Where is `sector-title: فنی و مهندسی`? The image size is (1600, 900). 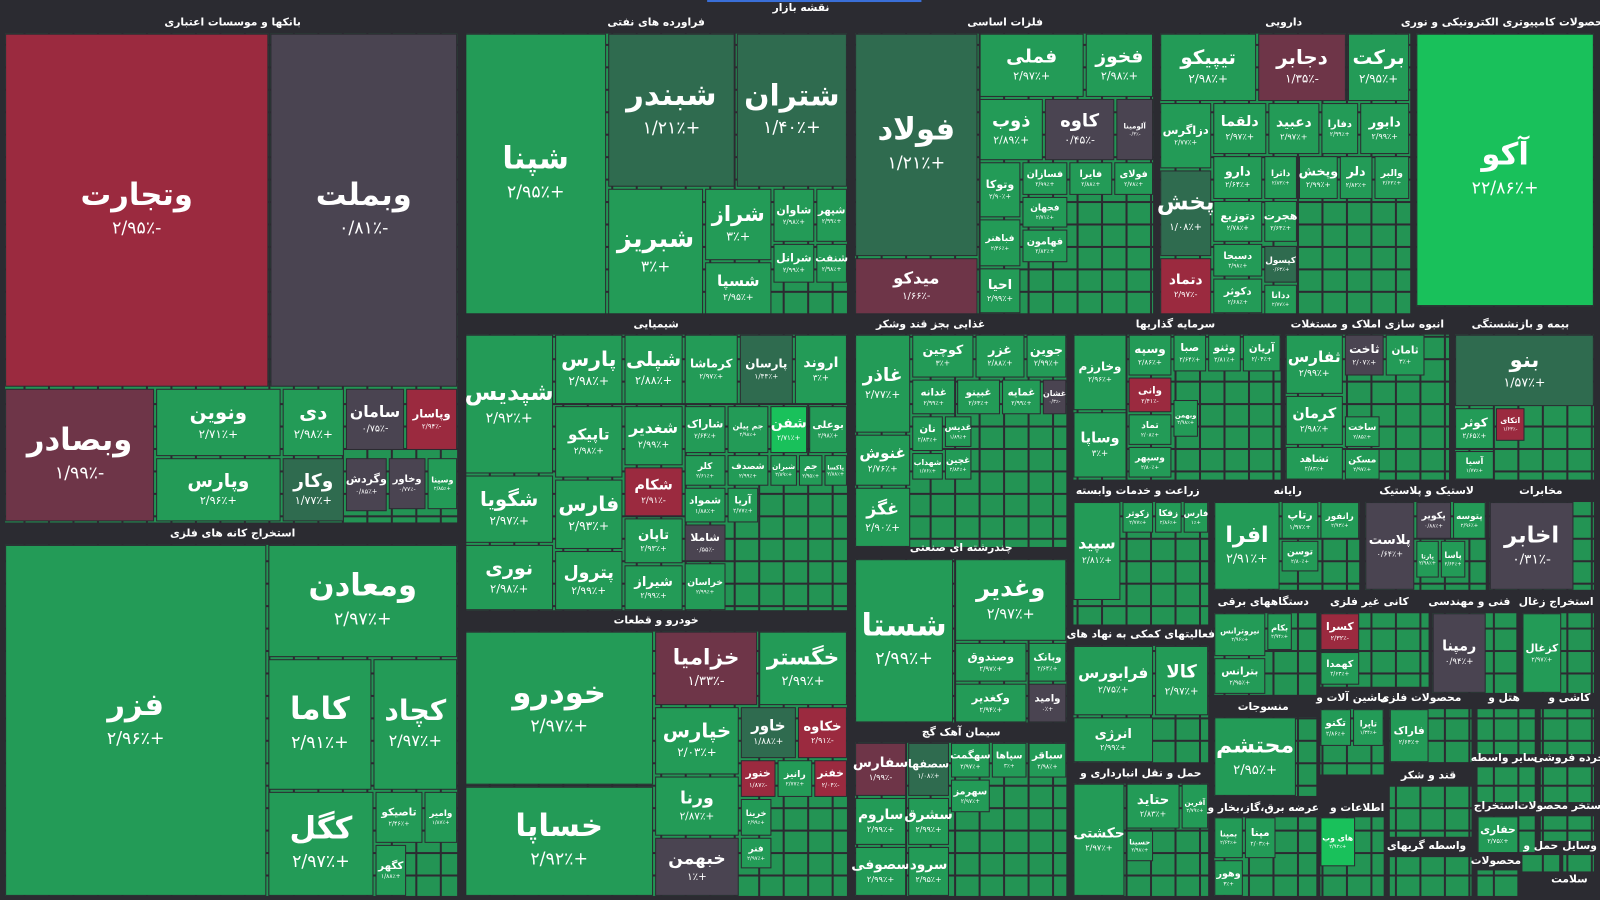 sector-title: فنی و مهندسی is located at coordinates (1469, 601).